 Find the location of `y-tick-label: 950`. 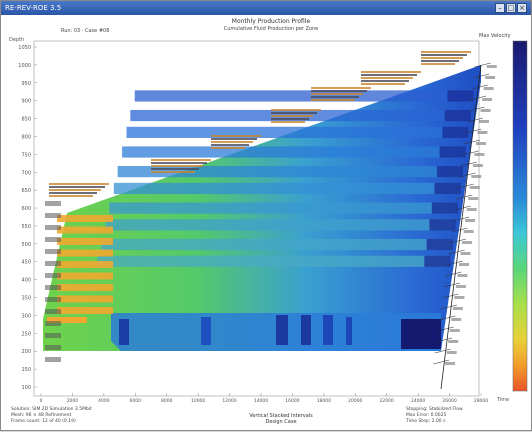

y-tick-label: 950 is located at coordinates (26, 84).